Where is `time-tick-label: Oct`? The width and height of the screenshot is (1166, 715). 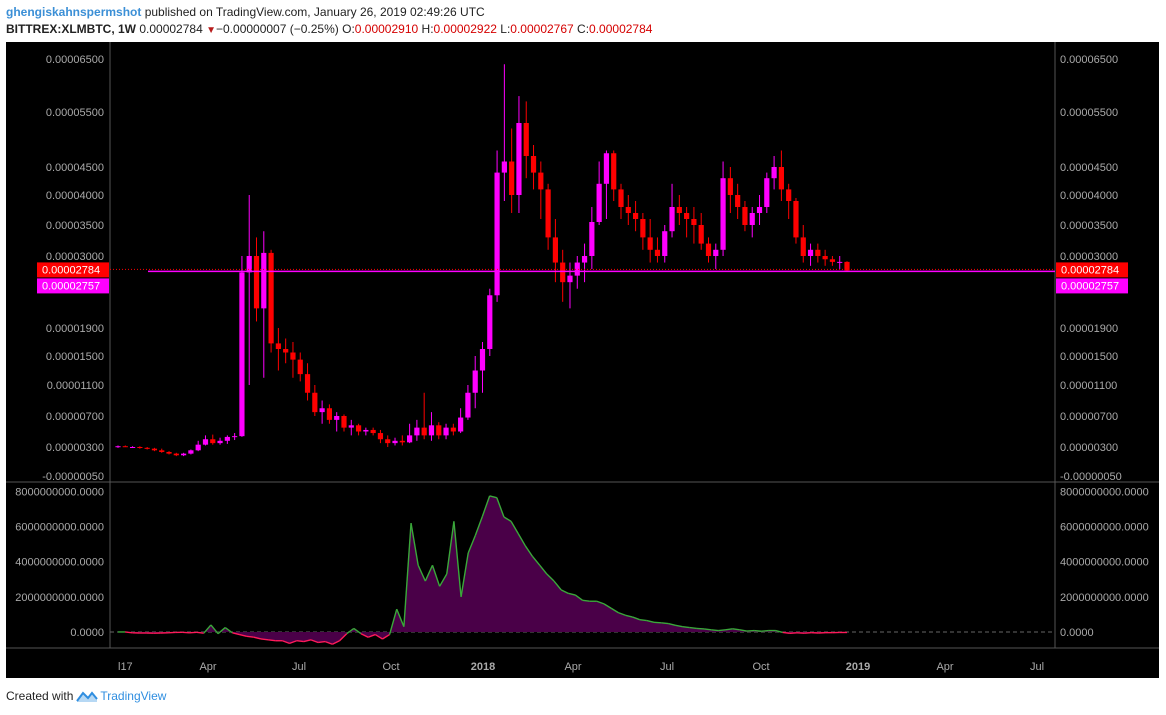
time-tick-label: Oct is located at coordinates (760, 667).